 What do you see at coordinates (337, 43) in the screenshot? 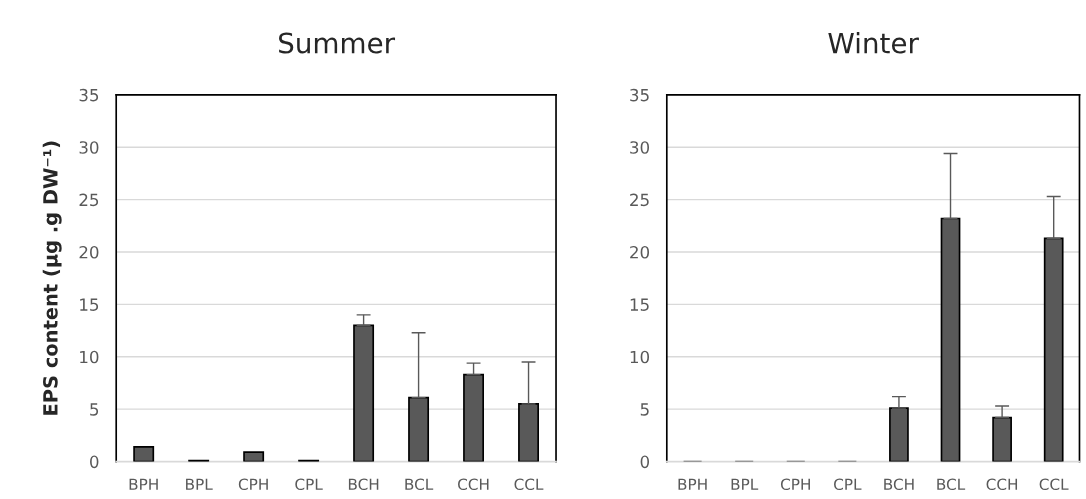
I see `chart-title: Summer` at bounding box center [337, 43].